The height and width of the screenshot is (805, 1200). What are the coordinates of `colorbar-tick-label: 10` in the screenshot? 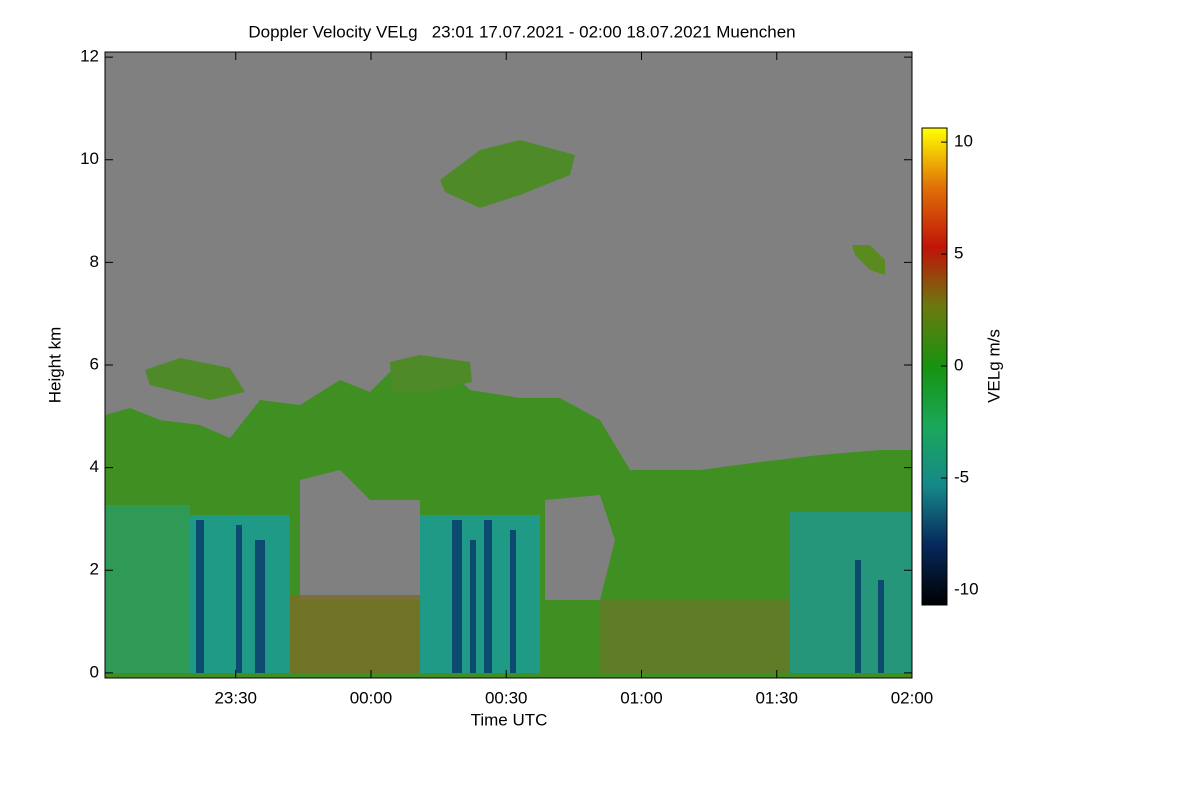 It's located at (963, 141).